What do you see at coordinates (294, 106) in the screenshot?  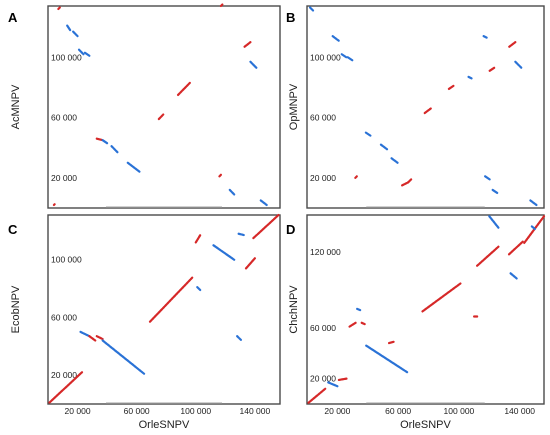 I see `panel-b-y-axis-title: OpMNPV` at bounding box center [294, 106].